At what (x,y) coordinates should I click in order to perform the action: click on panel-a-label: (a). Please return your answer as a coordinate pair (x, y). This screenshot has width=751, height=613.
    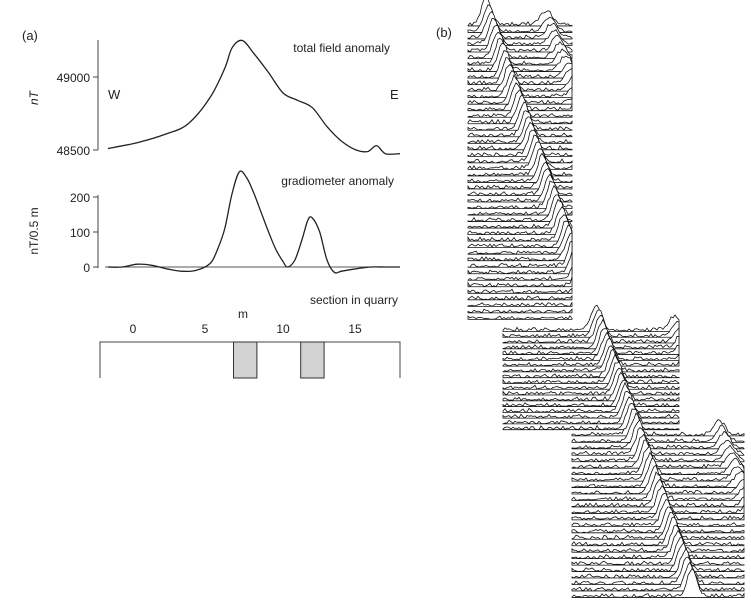
    Looking at the image, I should click on (30, 35).